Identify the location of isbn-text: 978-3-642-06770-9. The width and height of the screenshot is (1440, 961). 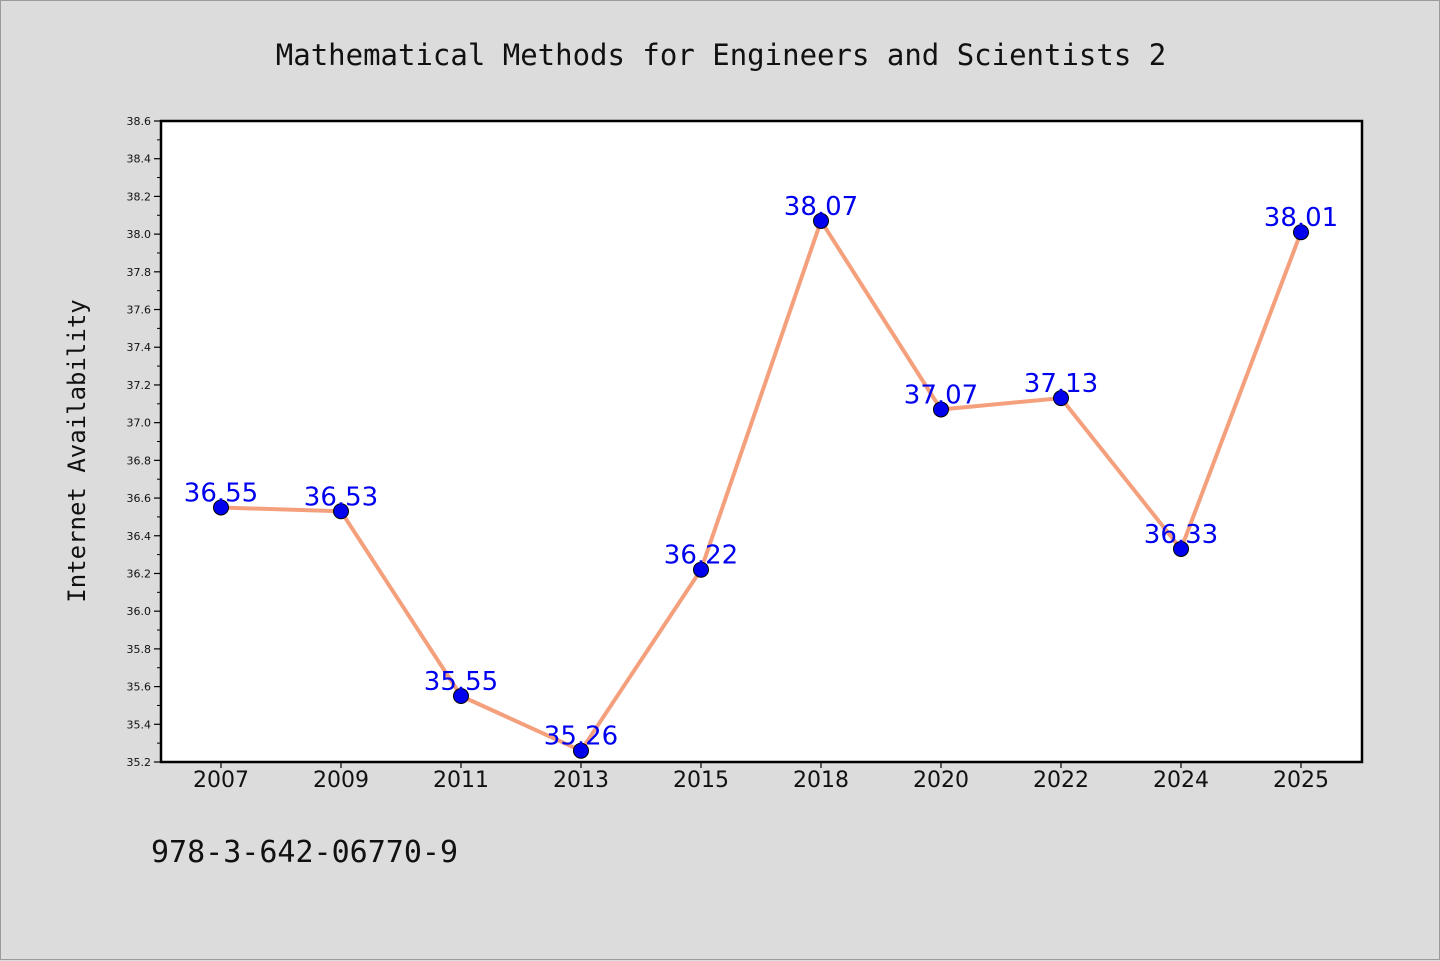
(305, 852).